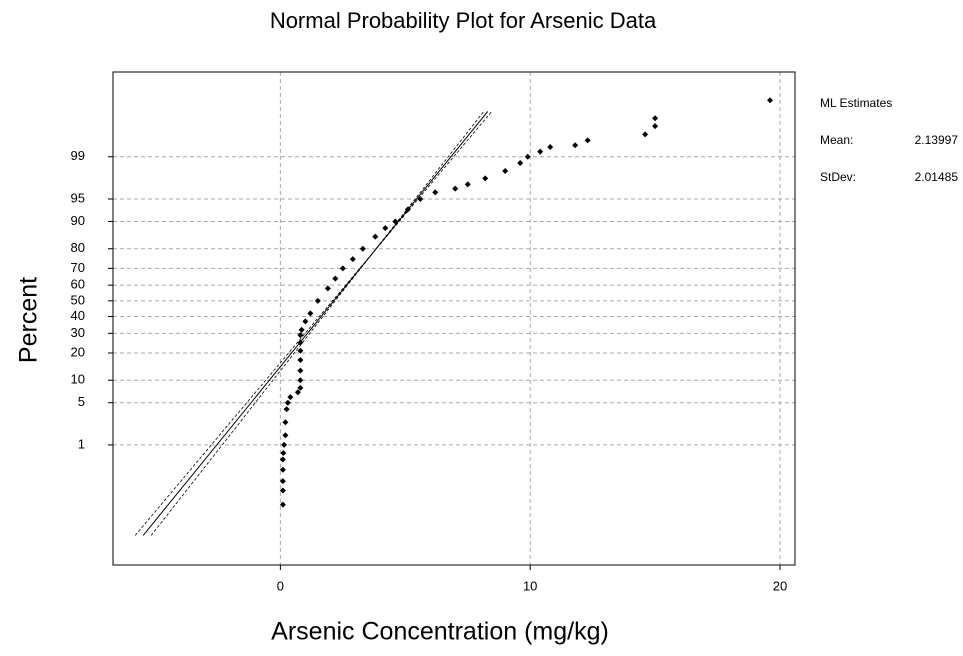  Describe the element at coordinates (29, 320) in the screenshot. I see `y-axis-label: Percent` at that location.